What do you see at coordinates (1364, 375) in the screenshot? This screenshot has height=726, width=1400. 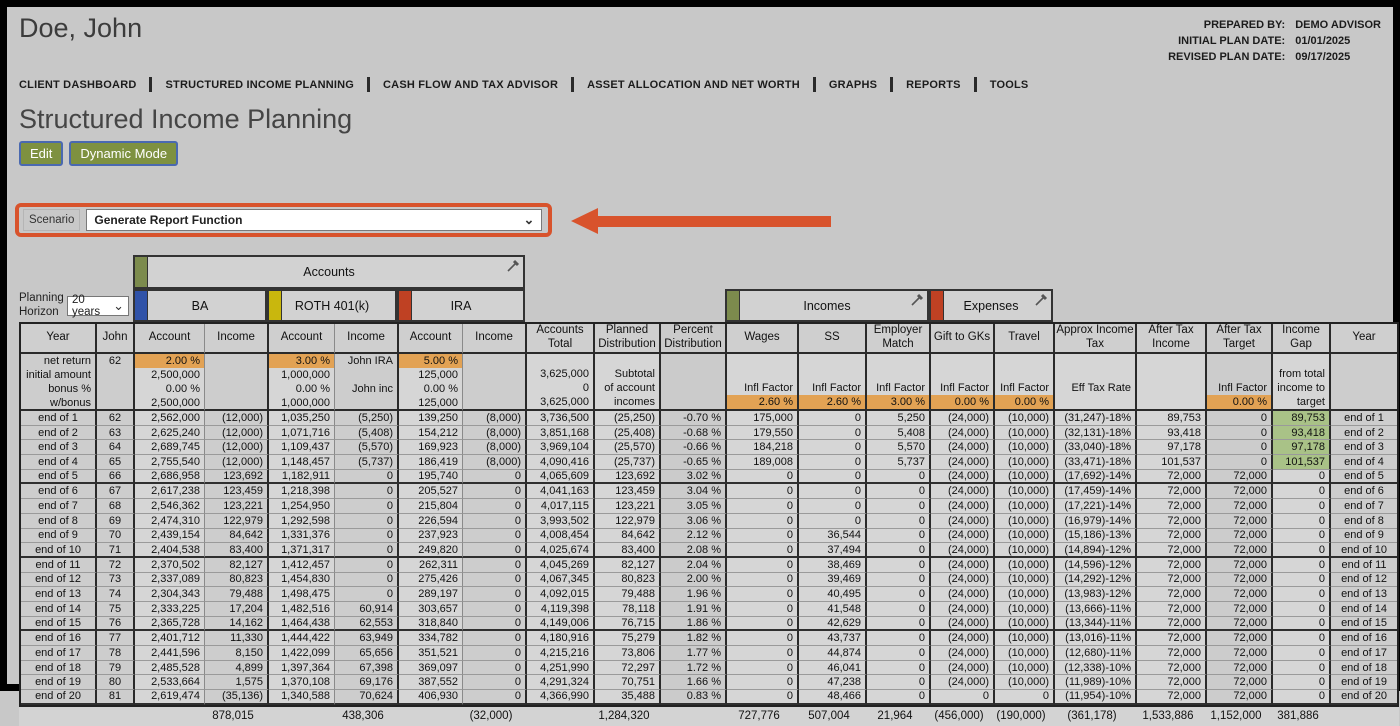 I see `assumption-year-line2` at bounding box center [1364, 375].